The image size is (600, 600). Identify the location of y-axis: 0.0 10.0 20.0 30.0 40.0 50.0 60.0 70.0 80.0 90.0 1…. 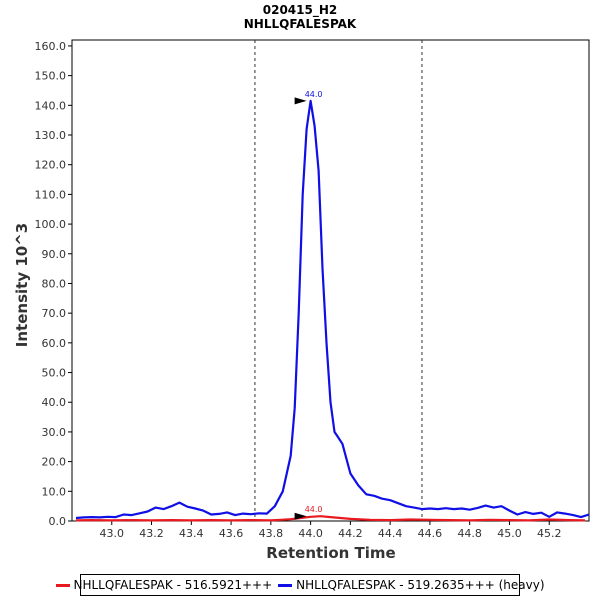
(53, 284).